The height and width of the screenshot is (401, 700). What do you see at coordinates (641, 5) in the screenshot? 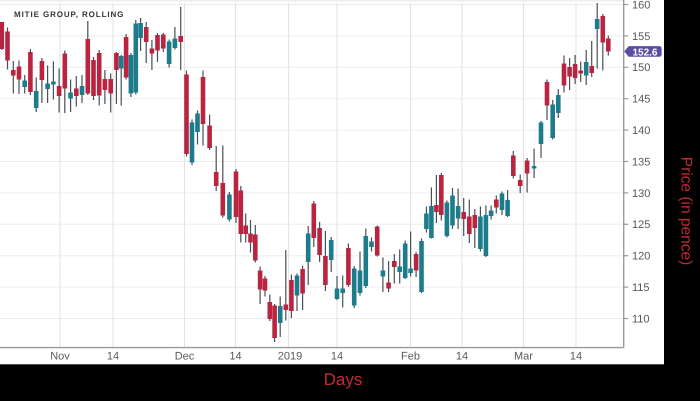
I see `svg-text: 160` at bounding box center [641, 5].